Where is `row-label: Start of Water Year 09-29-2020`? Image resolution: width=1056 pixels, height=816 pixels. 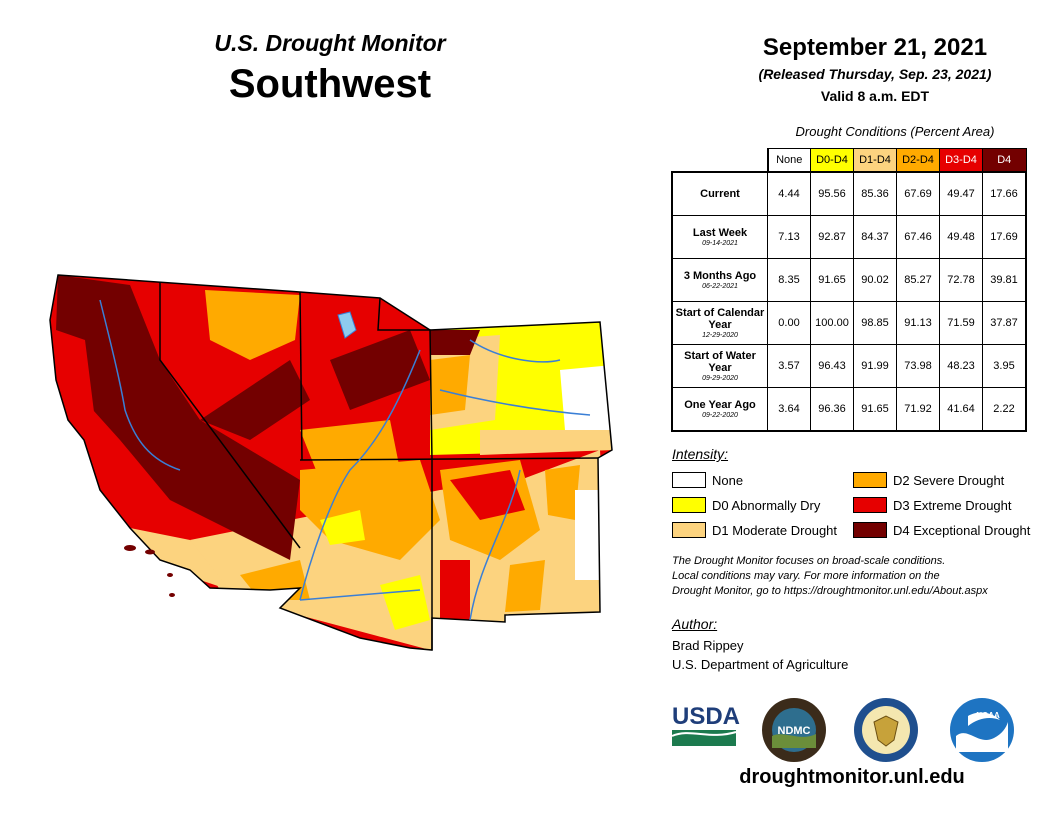
row-label: Start of Water Year 09-29-2020 is located at coordinates (719, 366).